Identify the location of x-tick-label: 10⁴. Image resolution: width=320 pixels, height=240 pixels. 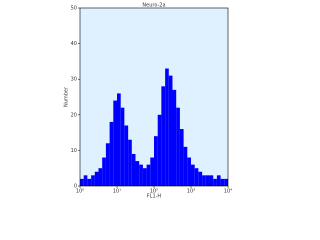
(228, 192).